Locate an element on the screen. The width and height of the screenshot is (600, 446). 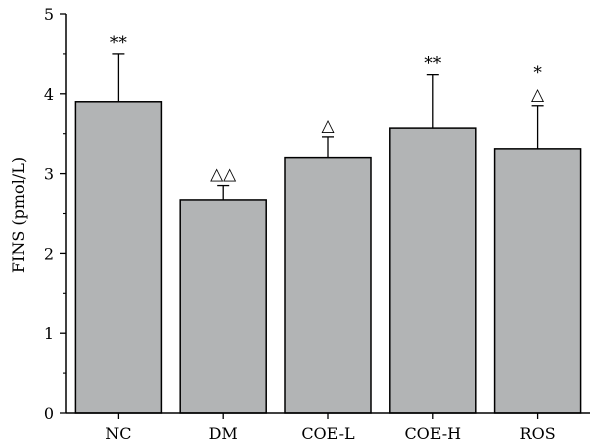
significance-mark-coe-l: △ is located at coordinates (328, 126).